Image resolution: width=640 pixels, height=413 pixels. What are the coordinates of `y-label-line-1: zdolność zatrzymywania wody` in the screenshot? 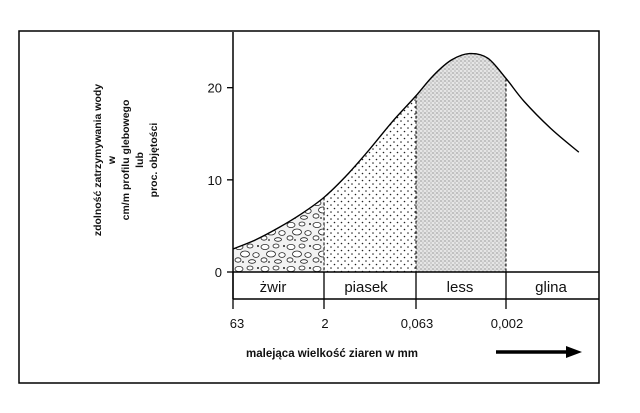 It's located at (98, 160).